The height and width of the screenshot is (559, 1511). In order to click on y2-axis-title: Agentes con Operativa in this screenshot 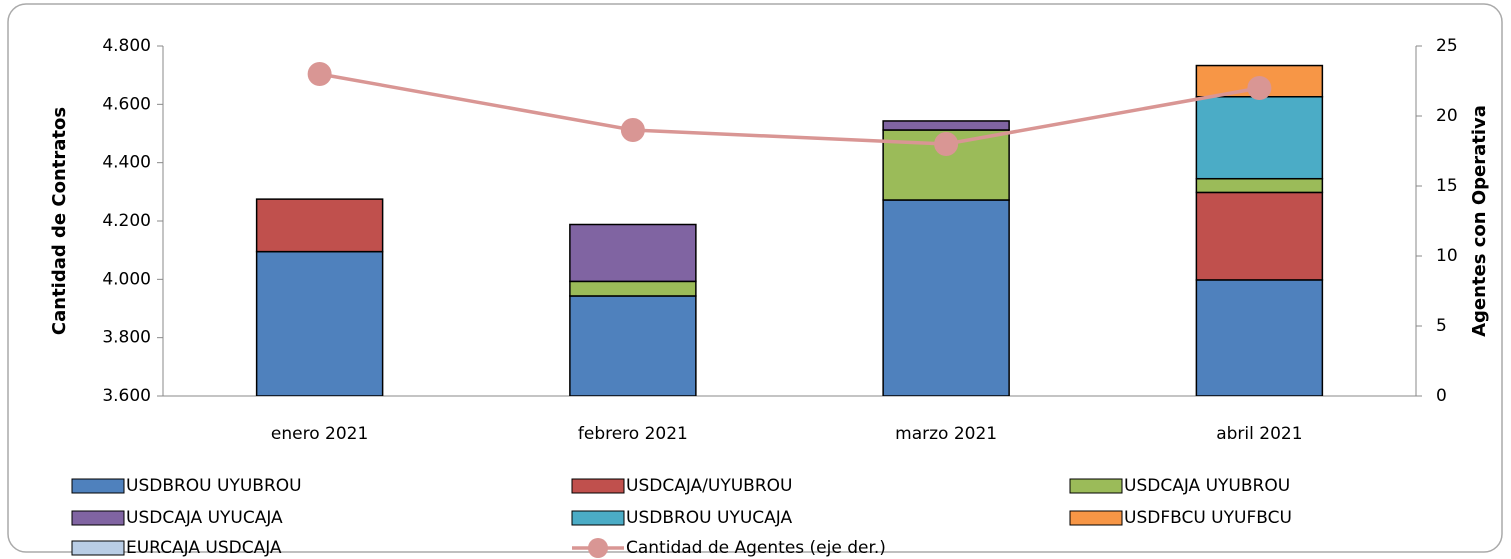, I will do `click(1479, 221)`.